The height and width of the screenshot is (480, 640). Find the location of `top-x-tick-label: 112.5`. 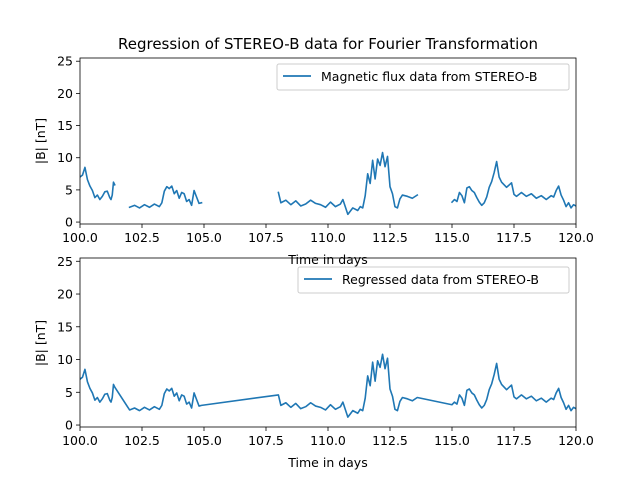

top-x-tick-label: 112.5 is located at coordinates (390, 237).